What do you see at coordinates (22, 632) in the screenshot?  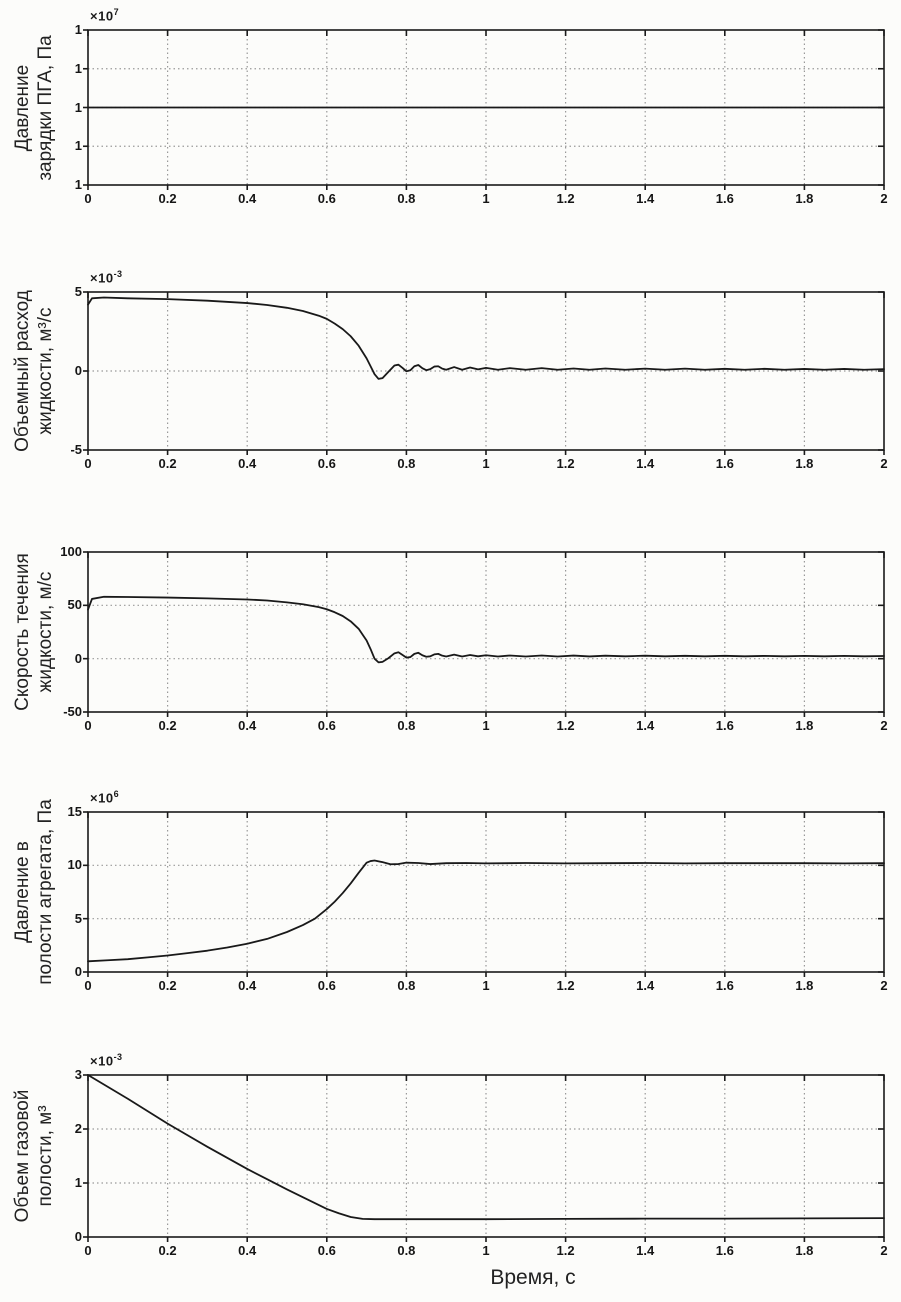 I see `y-axis-label-line1: Скорость течения` at bounding box center [22, 632].